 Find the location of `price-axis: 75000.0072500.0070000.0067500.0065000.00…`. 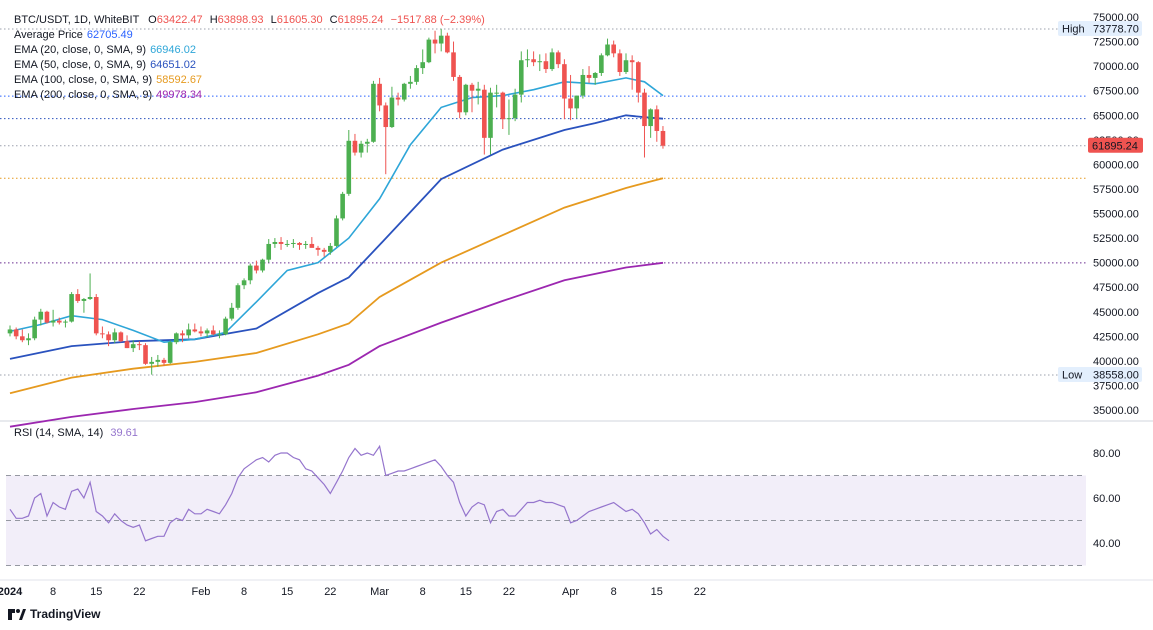

price-axis: 75000.0072500.0070000.0067500.0065000.00… is located at coordinates (1116, 281).